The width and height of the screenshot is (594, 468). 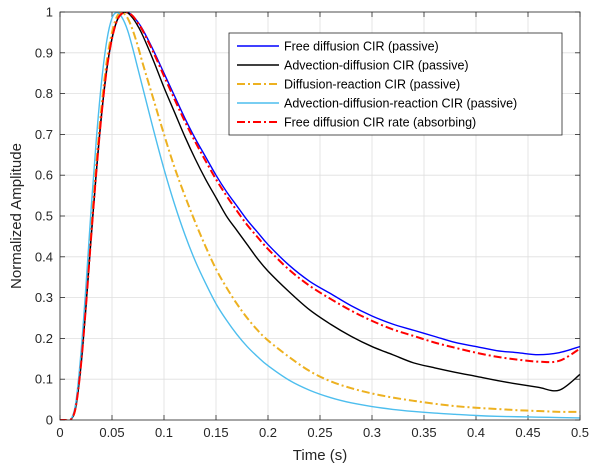 What do you see at coordinates (372, 85) in the screenshot?
I see `legend-label-3: Diffusion-reaction CIR (passive)` at bounding box center [372, 85].